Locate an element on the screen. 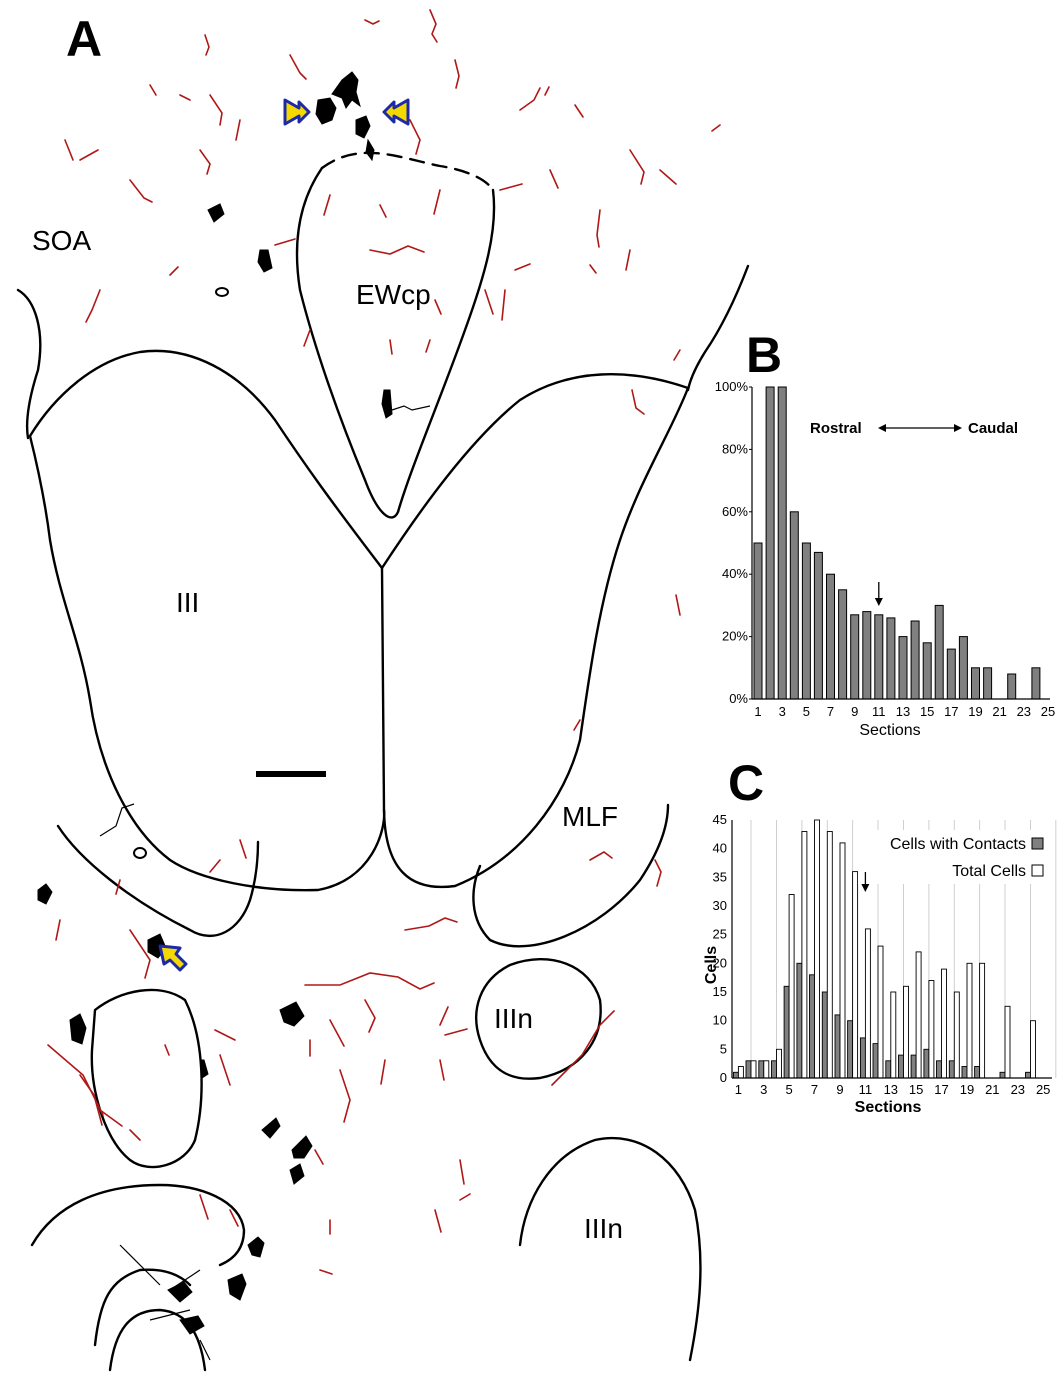 This screenshot has height=1376, width=1063. panel-c-x-tick-label: 15 is located at coordinates (916, 1089).